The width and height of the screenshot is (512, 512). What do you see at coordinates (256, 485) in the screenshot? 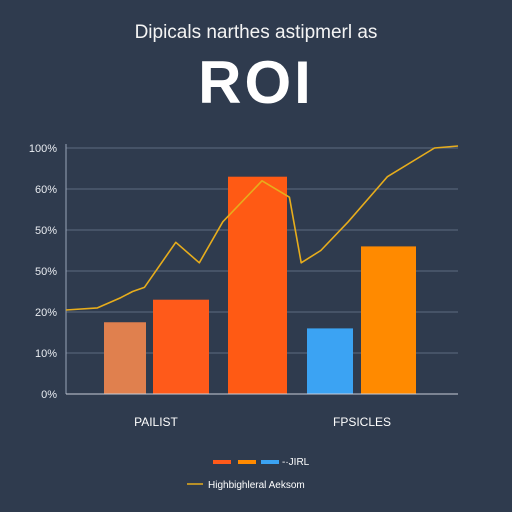
I see `legend-label: Highbighleral Aeksom` at bounding box center [256, 485].